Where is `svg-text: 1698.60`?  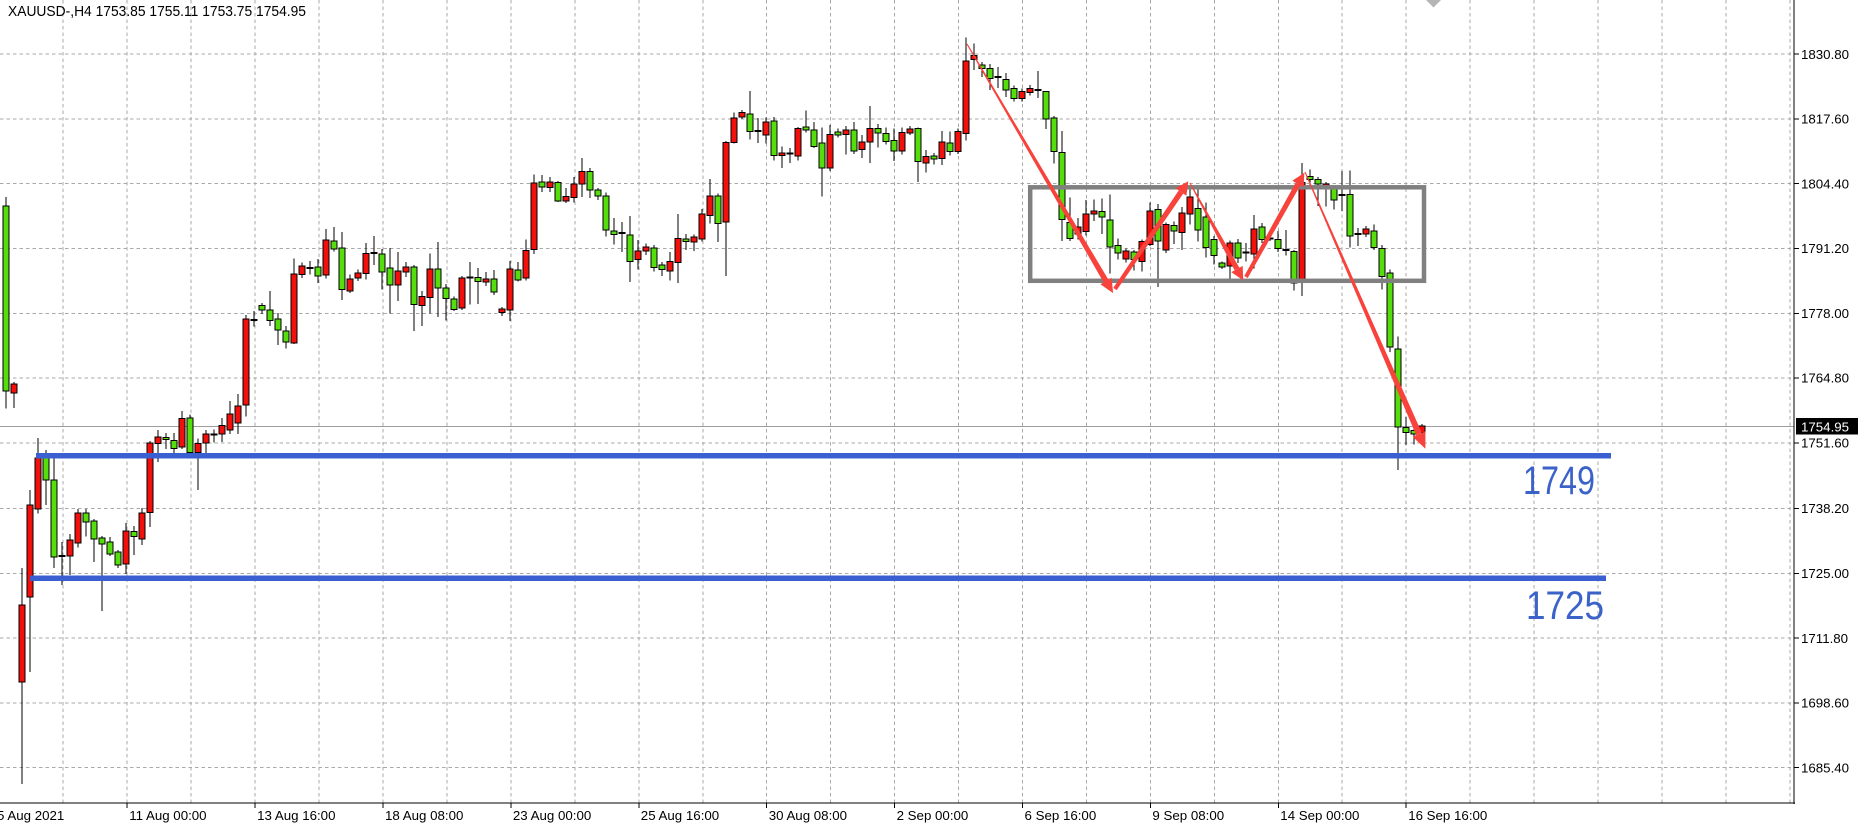 svg-text: 1698.60 is located at coordinates (1825, 703).